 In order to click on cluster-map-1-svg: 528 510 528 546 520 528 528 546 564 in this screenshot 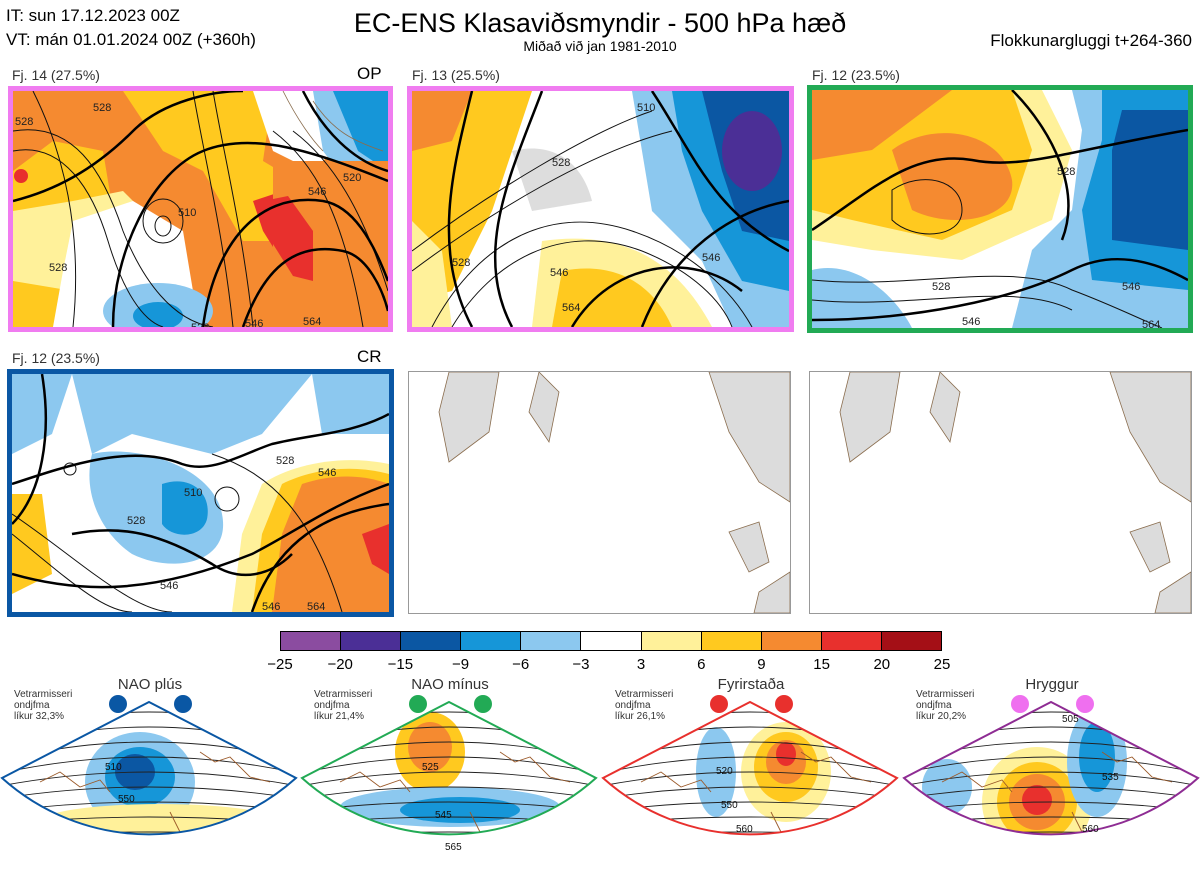, I will do `click(200, 209)`.